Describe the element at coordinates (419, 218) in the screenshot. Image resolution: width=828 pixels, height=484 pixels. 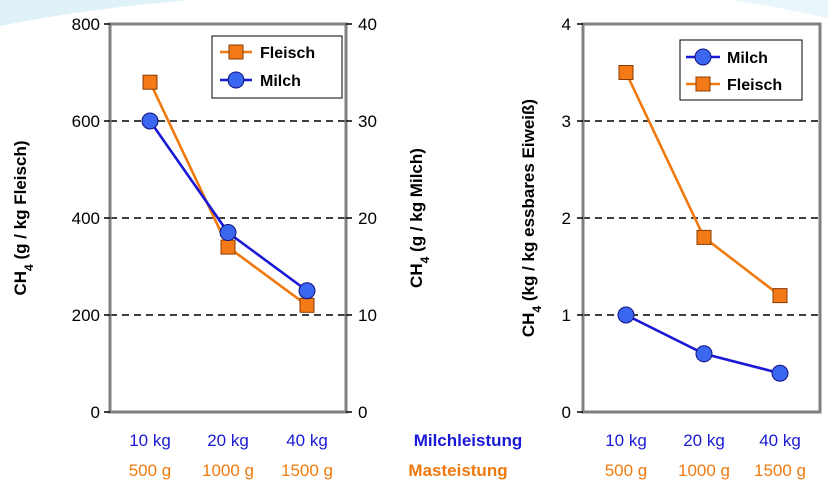
I see `y-axis-title-right: CH4 (g / kg Milch)` at that location.